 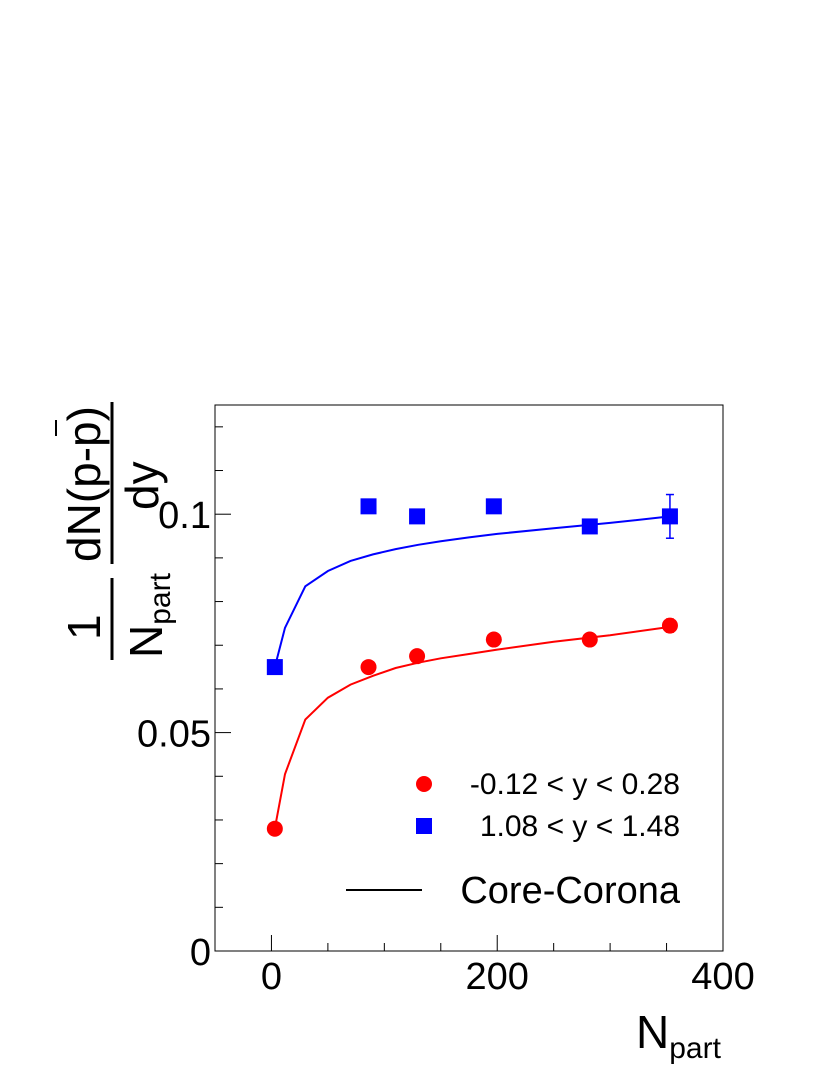 What do you see at coordinates (722, 977) in the screenshot?
I see `x-tick-label: 400` at bounding box center [722, 977].